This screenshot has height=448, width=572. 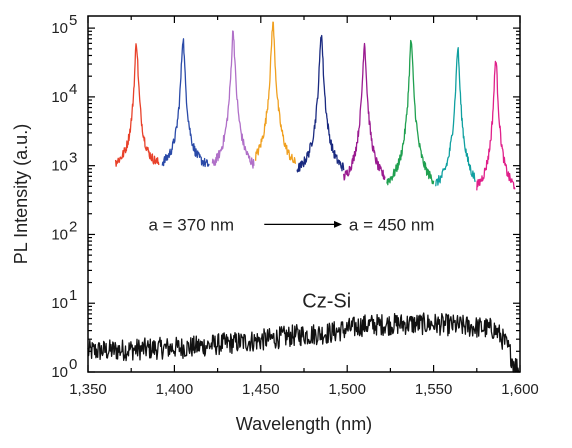 I want to click on range-arrowhead-icon, so click(x=338, y=224).